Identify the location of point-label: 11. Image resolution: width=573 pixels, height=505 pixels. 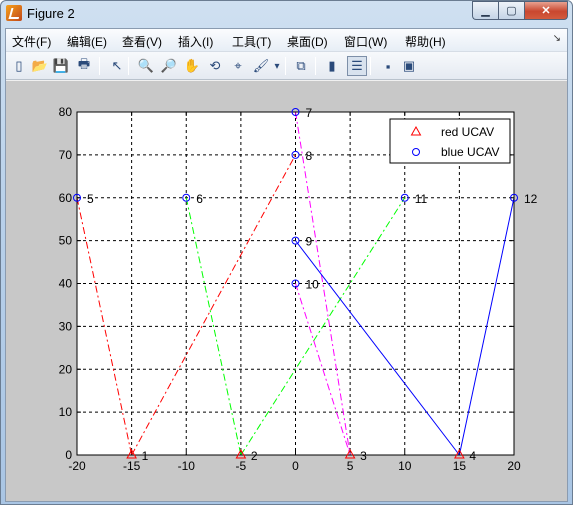
(421, 199).